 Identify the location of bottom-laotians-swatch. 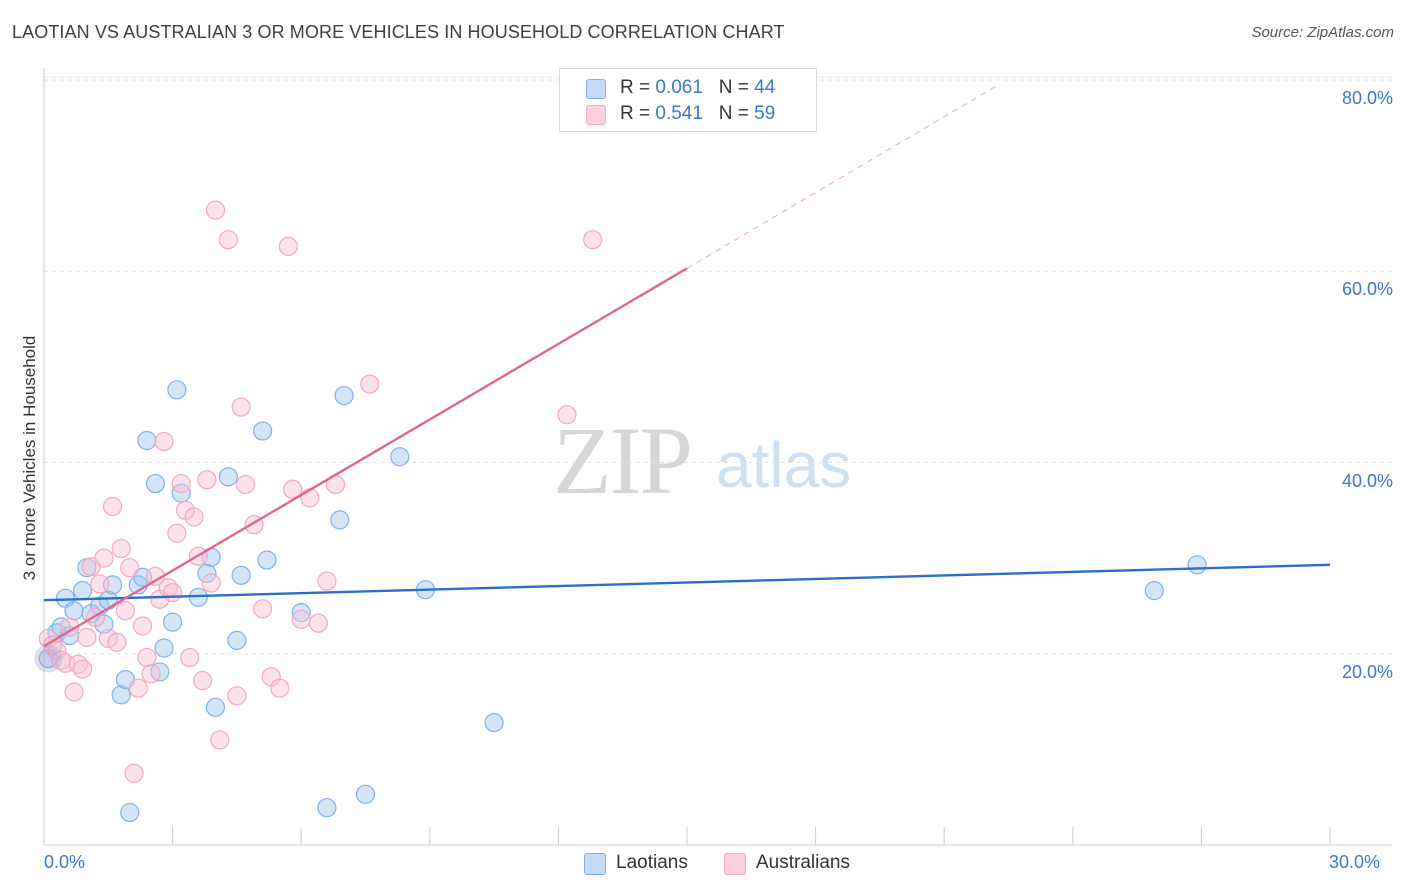
(595, 864).